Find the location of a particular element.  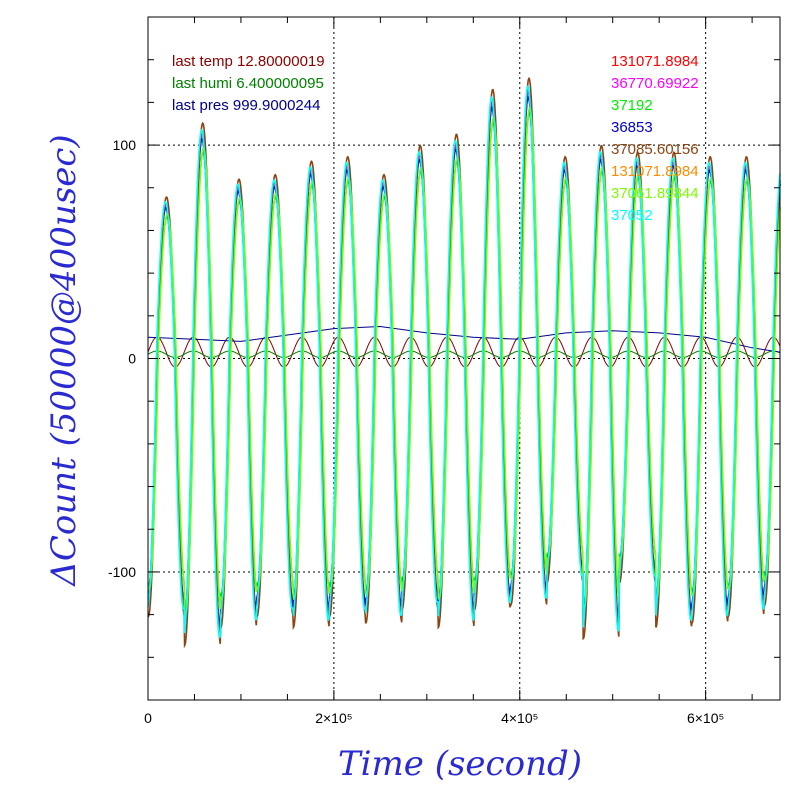

legend-entry: last temp 12.80000019 is located at coordinates (248, 61).